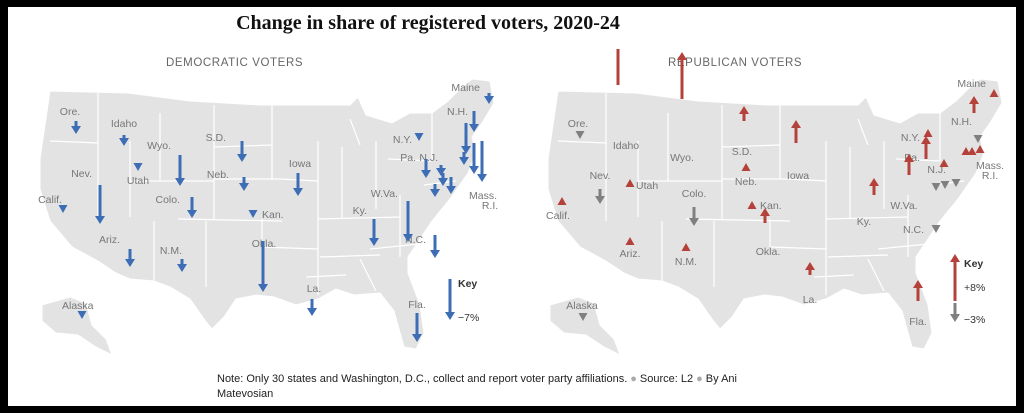  Describe the element at coordinates (630, 241) in the screenshot. I see `rep-arrow-ariz` at that location.